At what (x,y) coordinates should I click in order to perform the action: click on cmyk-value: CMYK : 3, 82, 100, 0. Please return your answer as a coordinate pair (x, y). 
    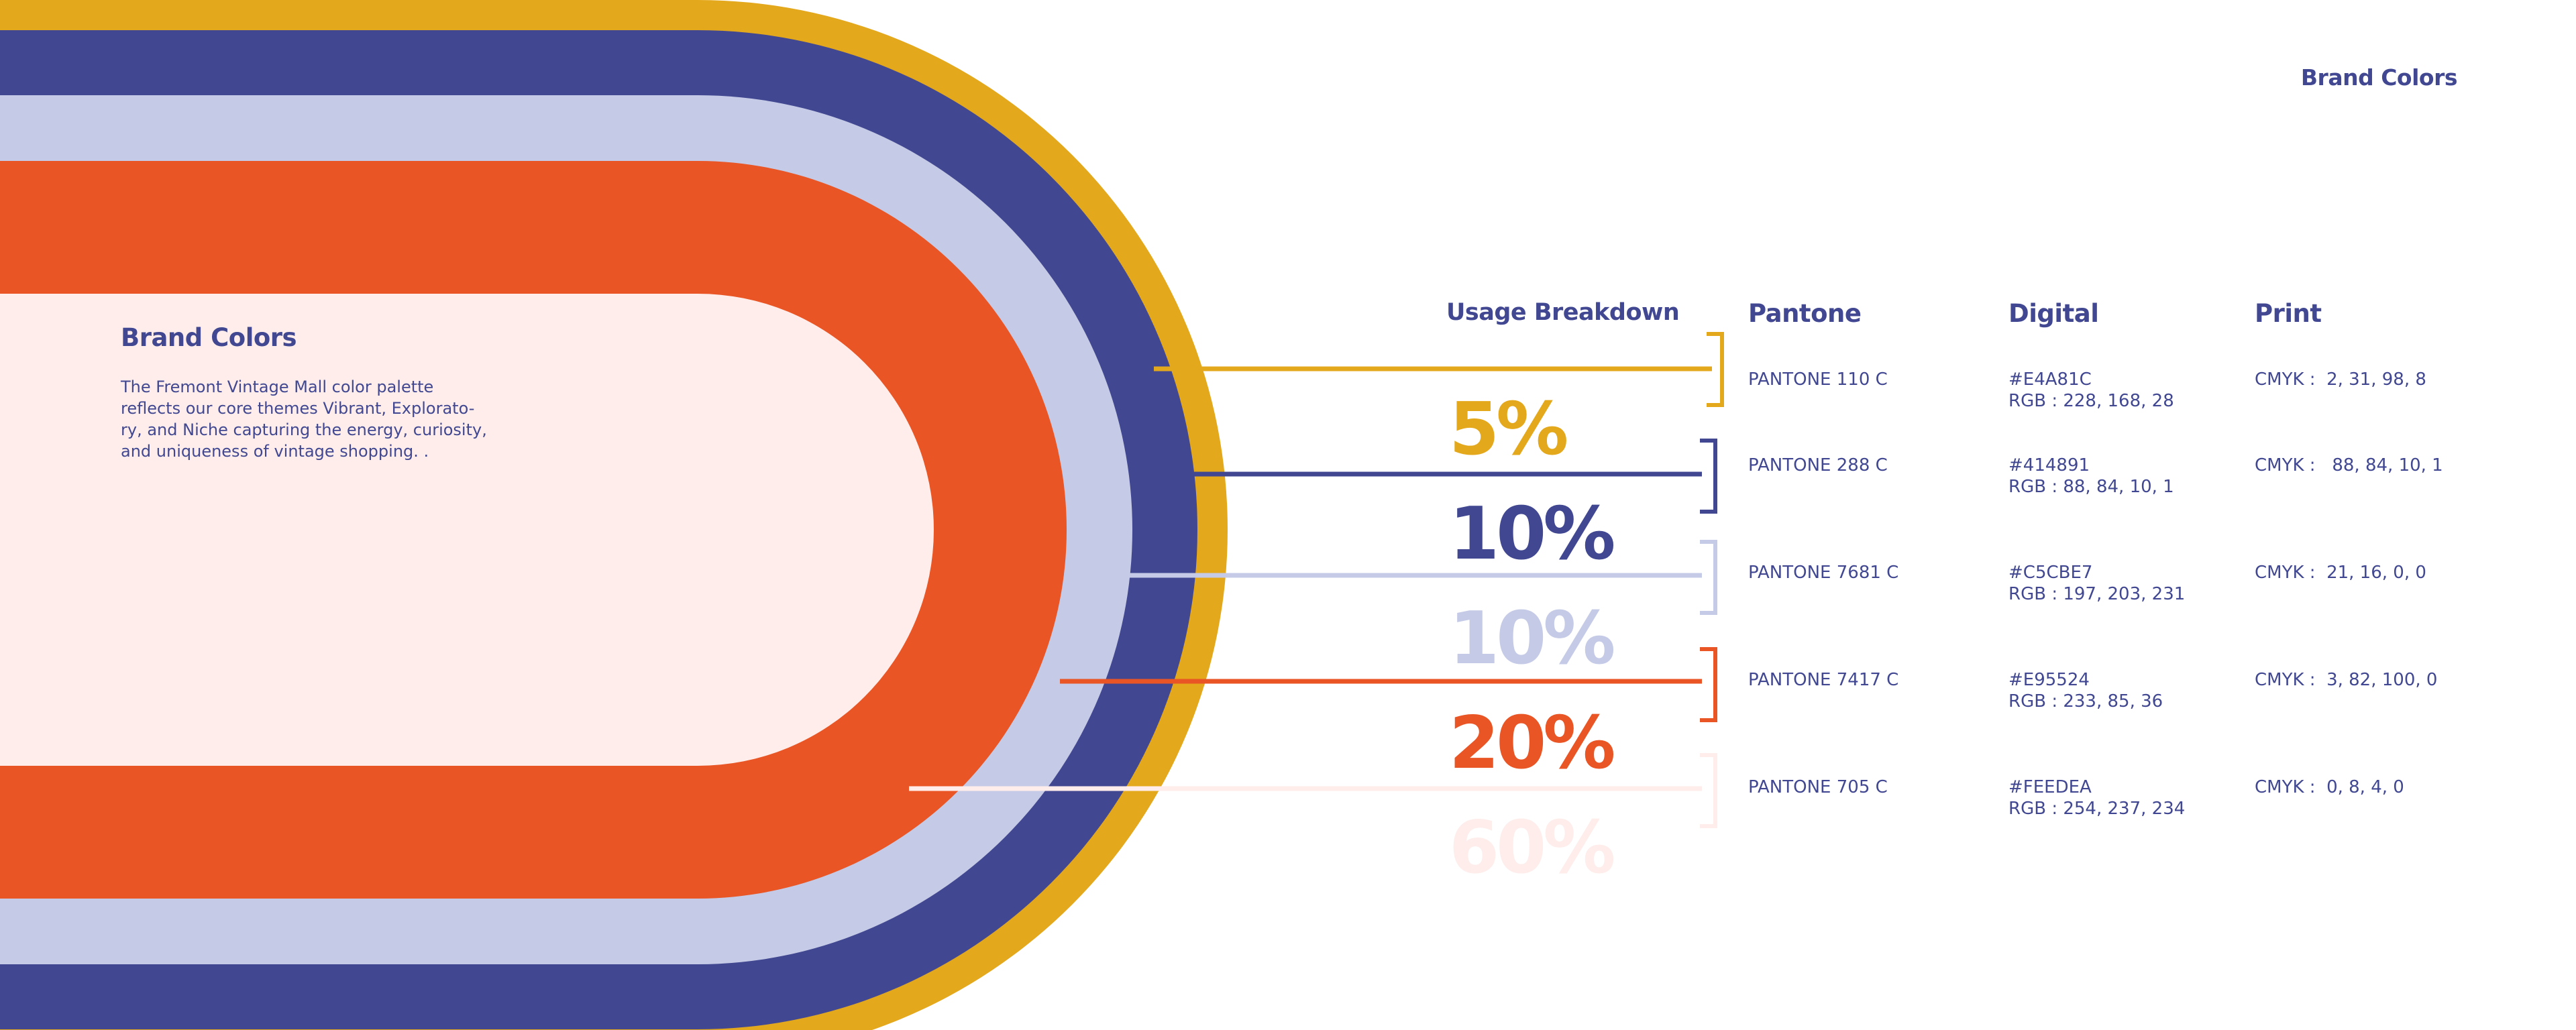
    Looking at the image, I should click on (2346, 680).